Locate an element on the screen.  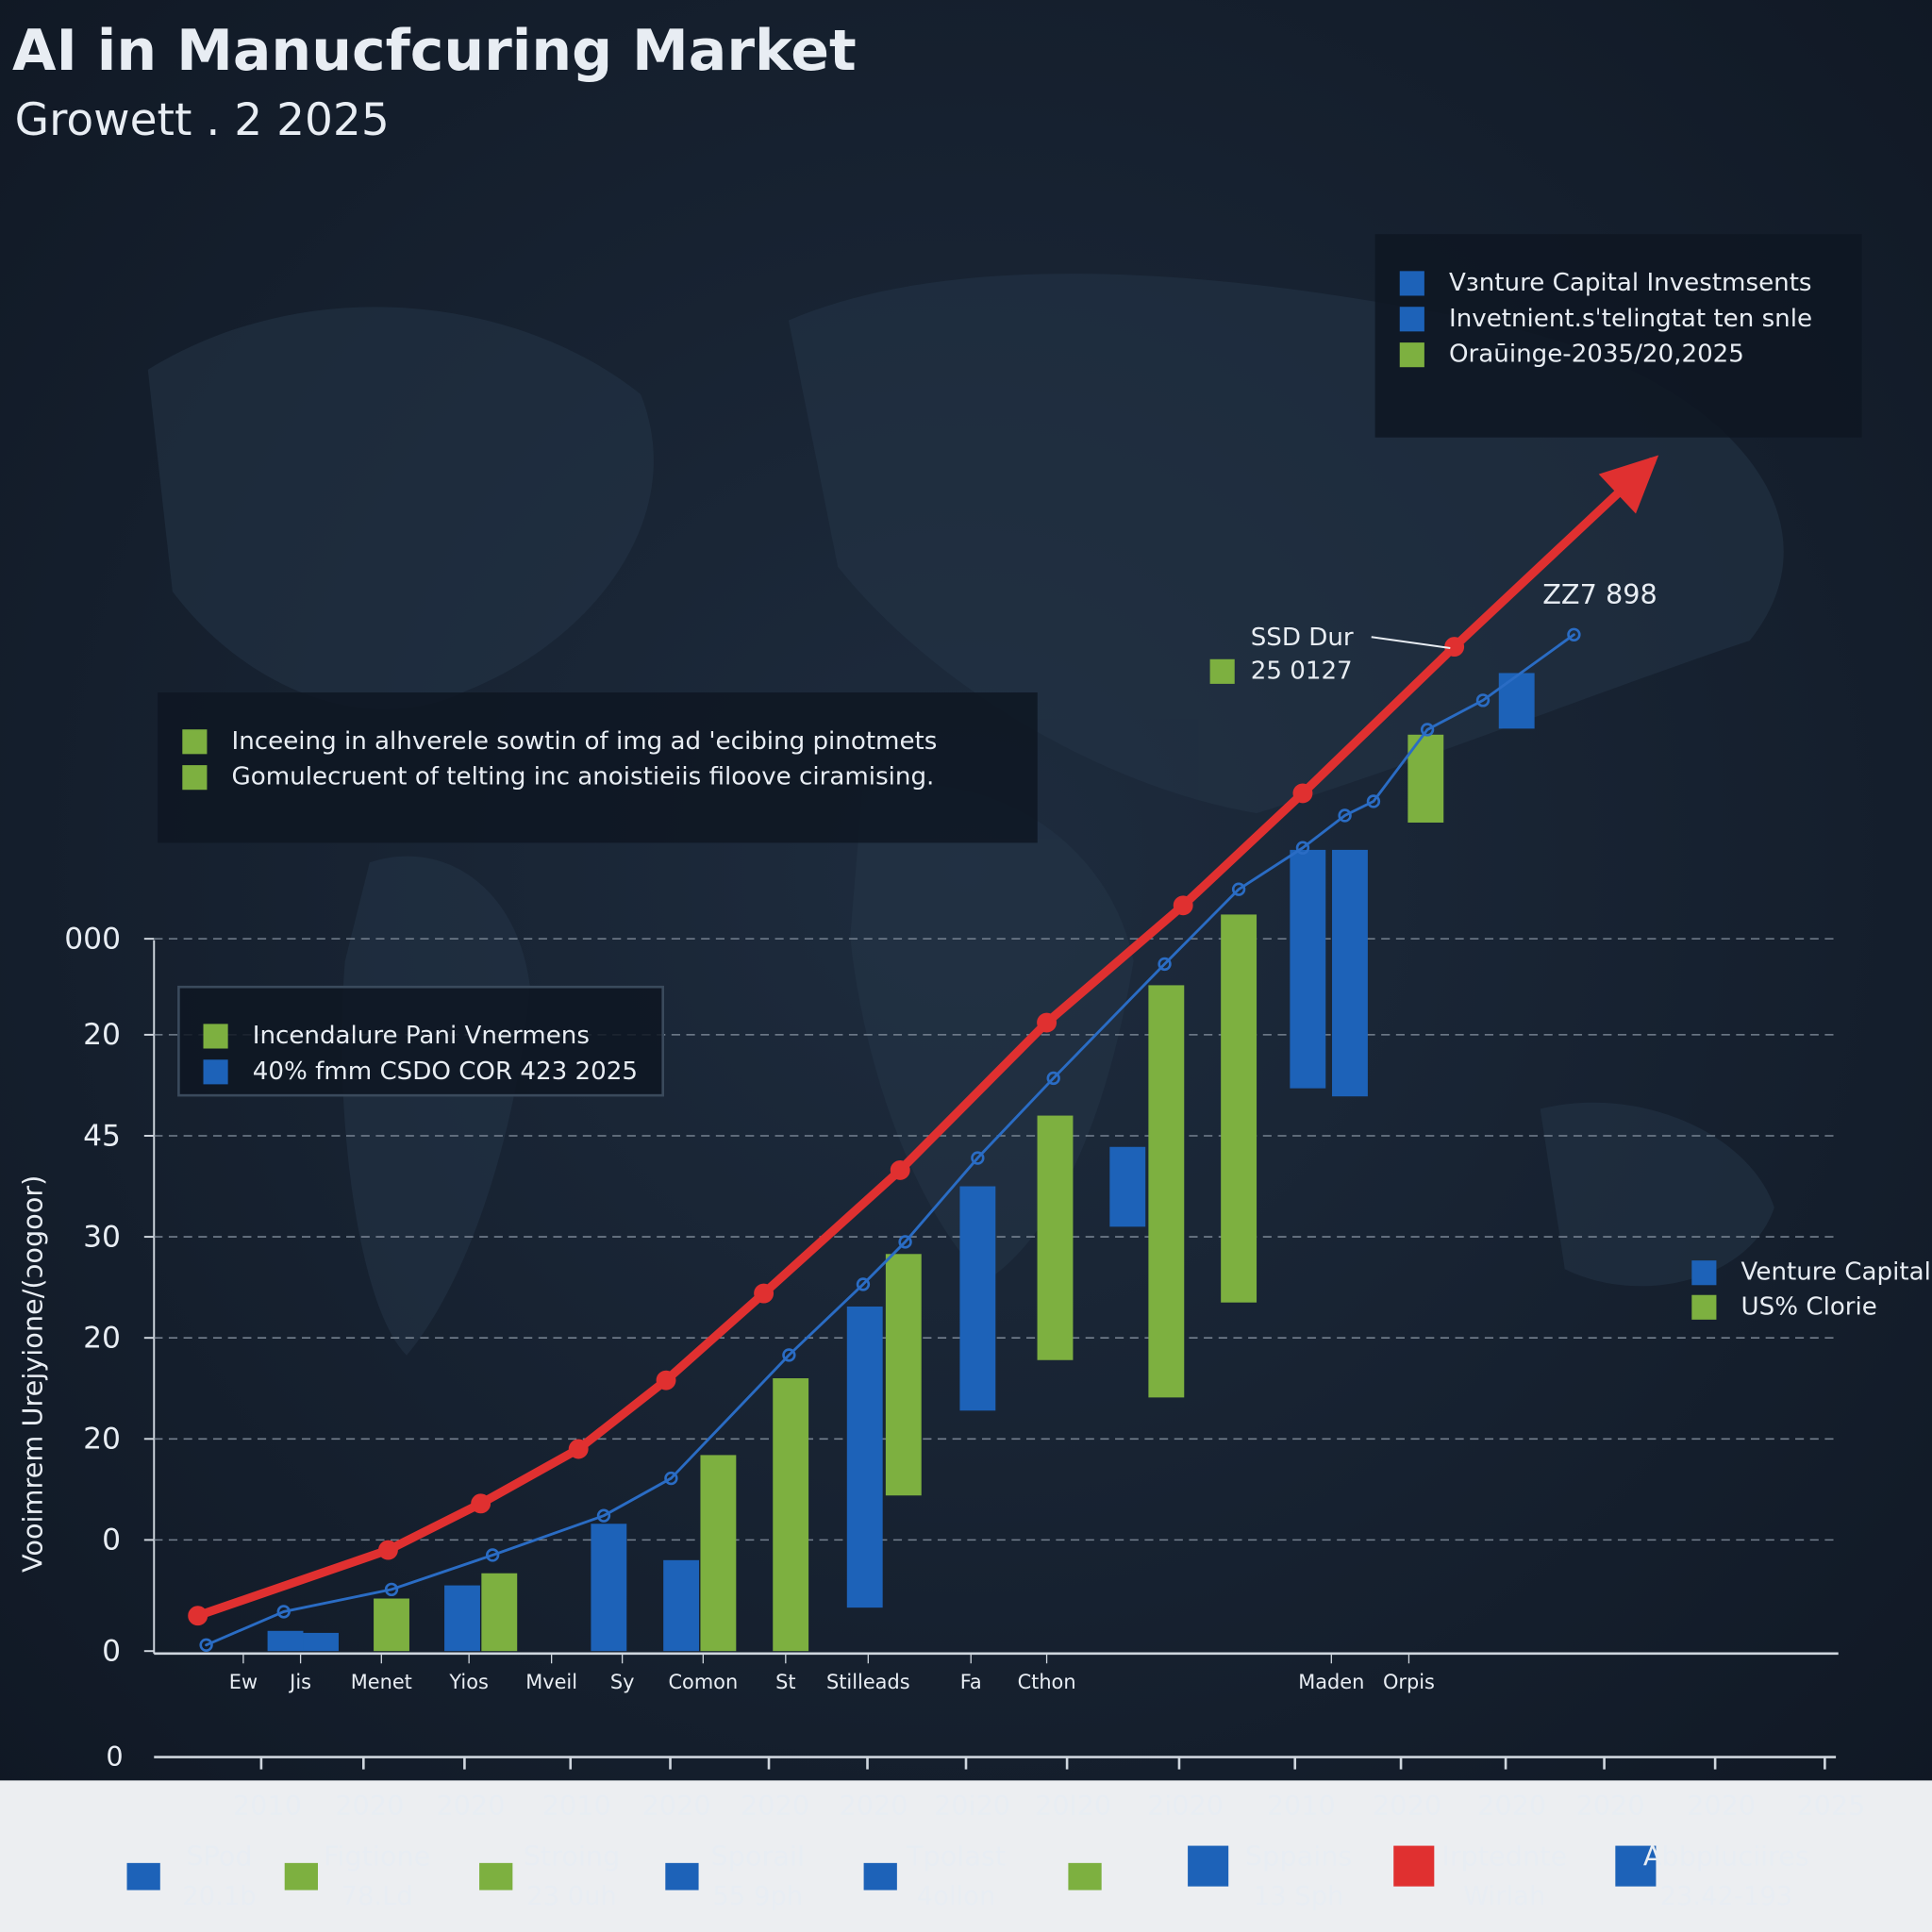
x-tick-label: Sy is located at coordinates (622, 1682).